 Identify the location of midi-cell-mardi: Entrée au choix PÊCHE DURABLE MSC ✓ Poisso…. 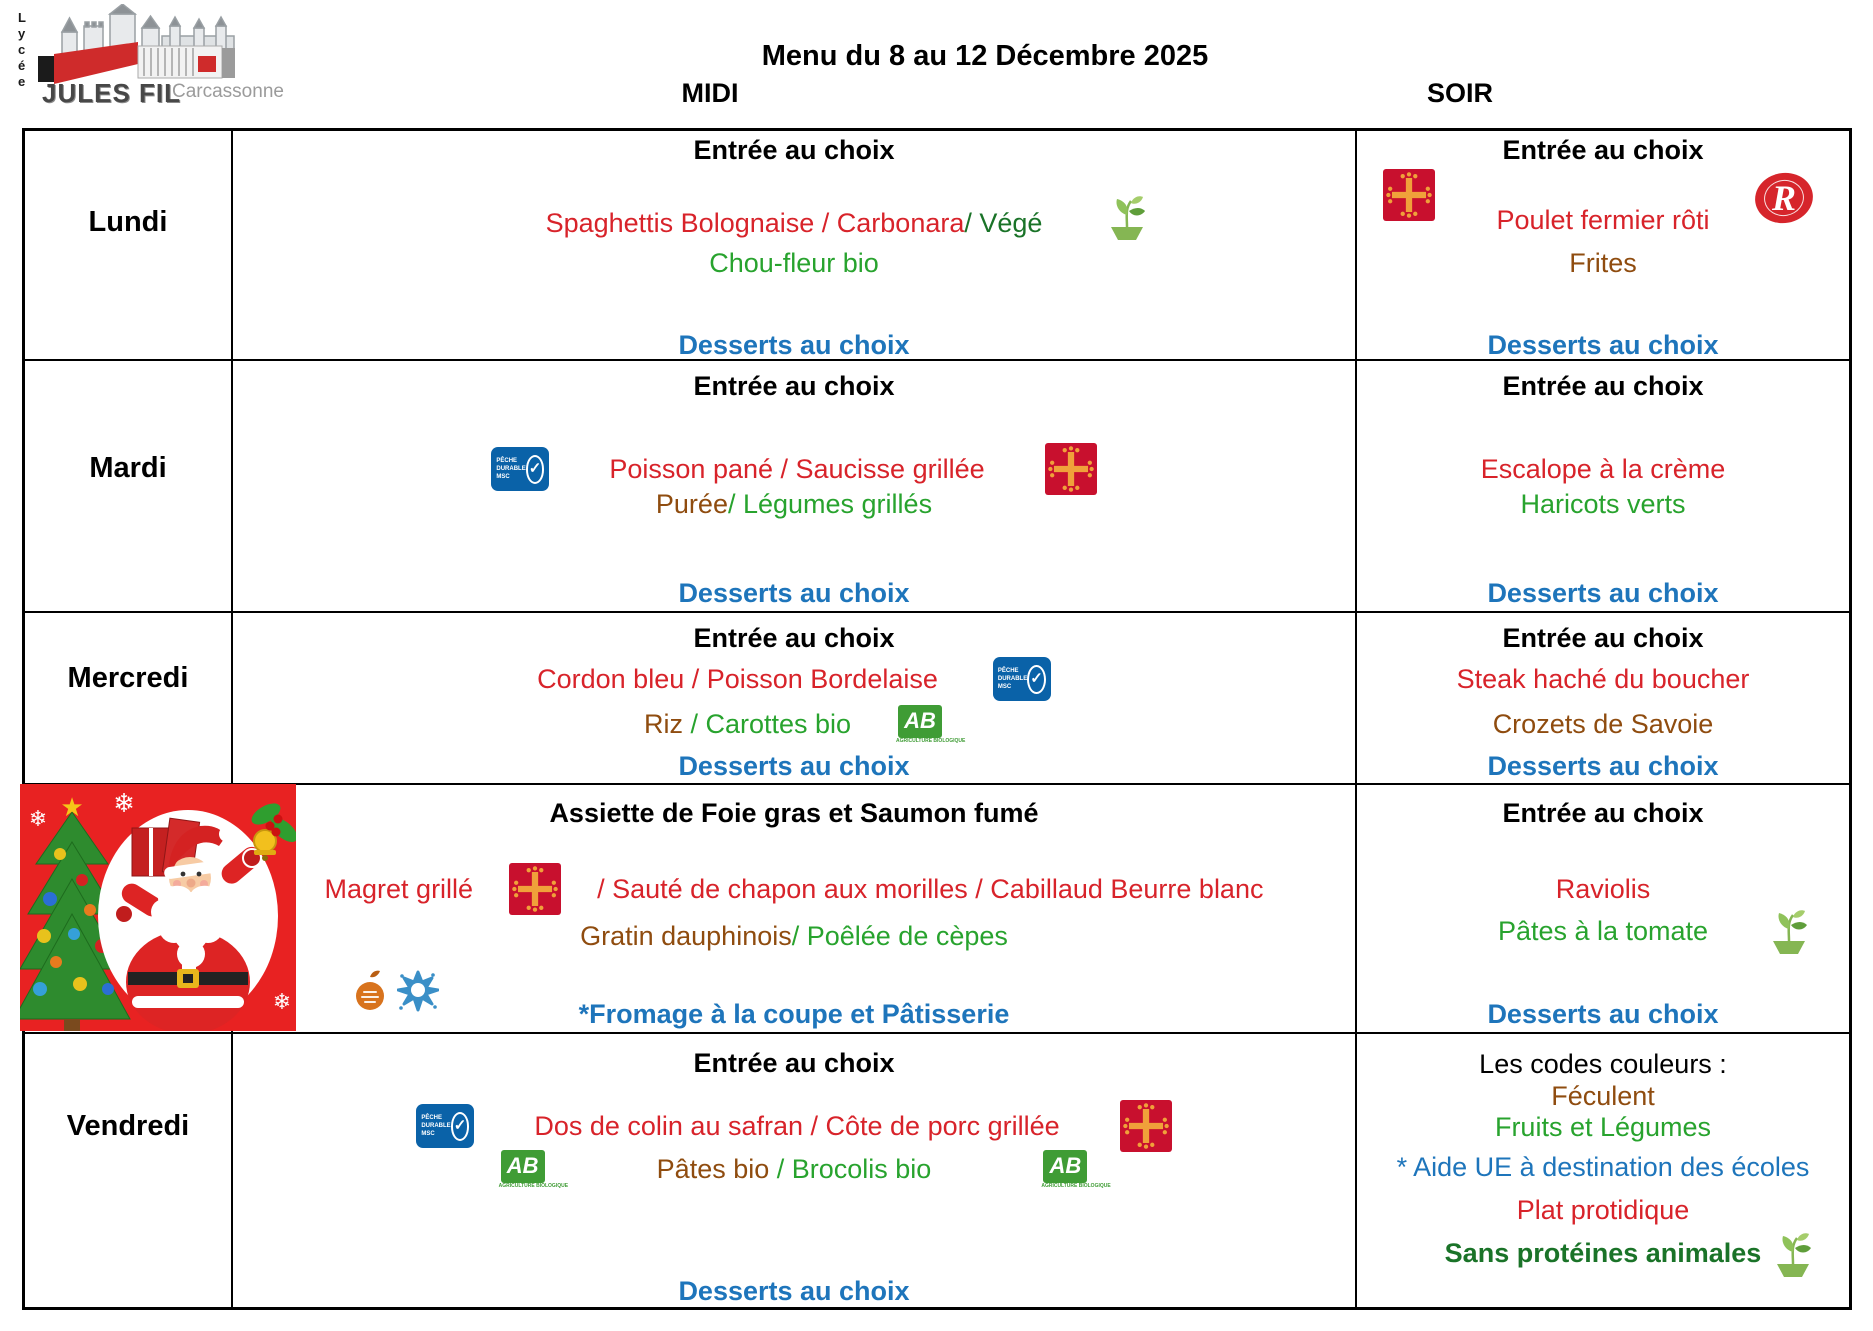
(795, 486).